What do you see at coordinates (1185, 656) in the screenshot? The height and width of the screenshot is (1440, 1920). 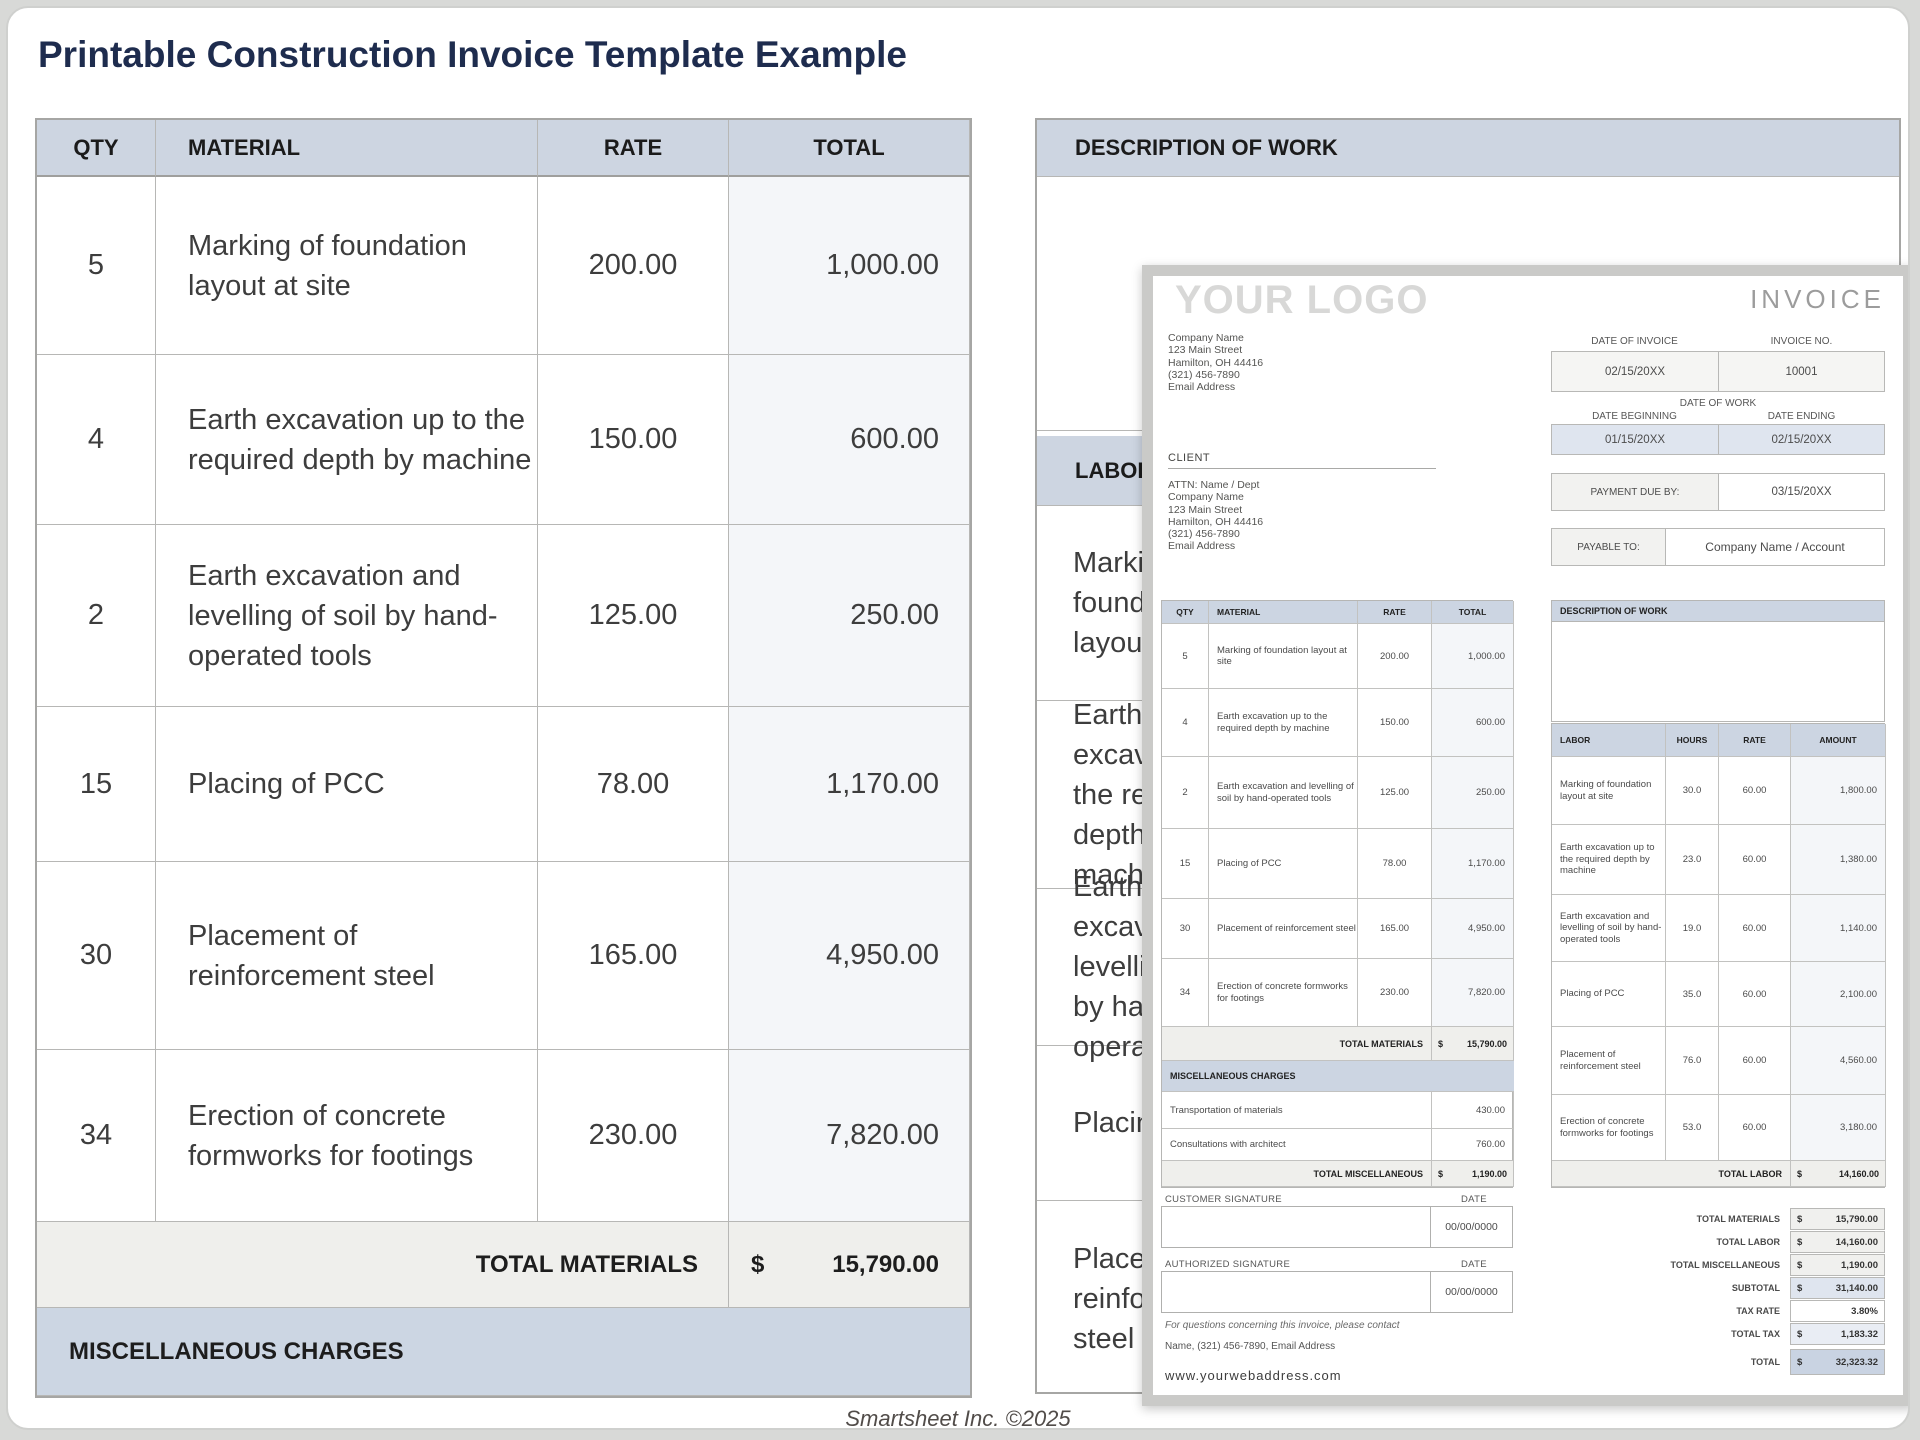 I see `cell-qty: 5` at bounding box center [1185, 656].